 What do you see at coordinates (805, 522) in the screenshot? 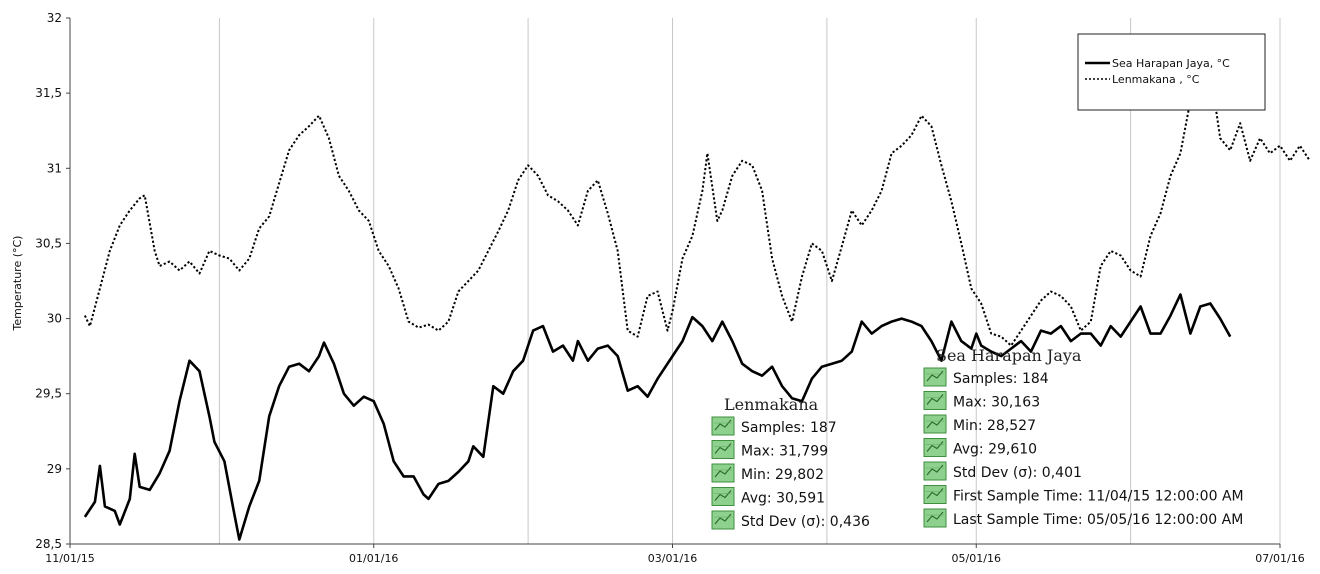
I see `stats-item: Std Dev (σ): 0,436` at bounding box center [805, 522].